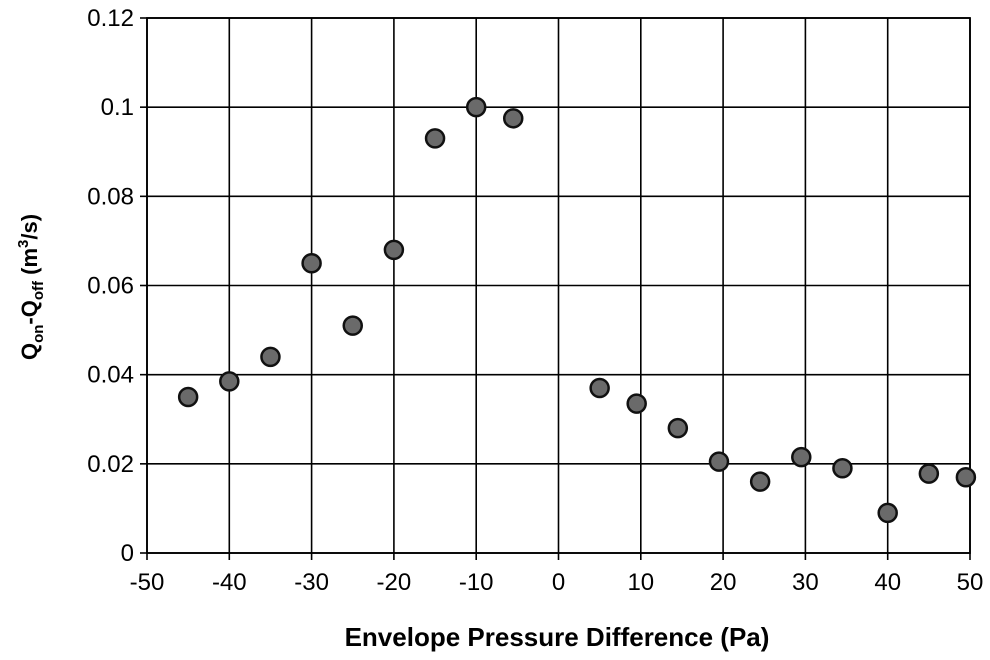 This screenshot has width=990, height=660. Describe the element at coordinates (723, 582) in the screenshot. I see `x-tick-label: 20` at that location.